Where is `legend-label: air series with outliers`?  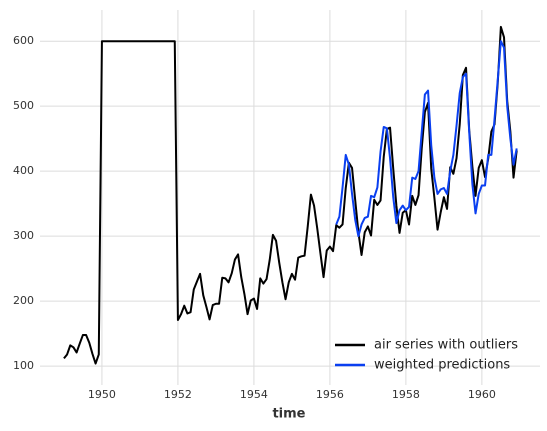
legend-label: air series with outliers is located at coordinates (446, 345).